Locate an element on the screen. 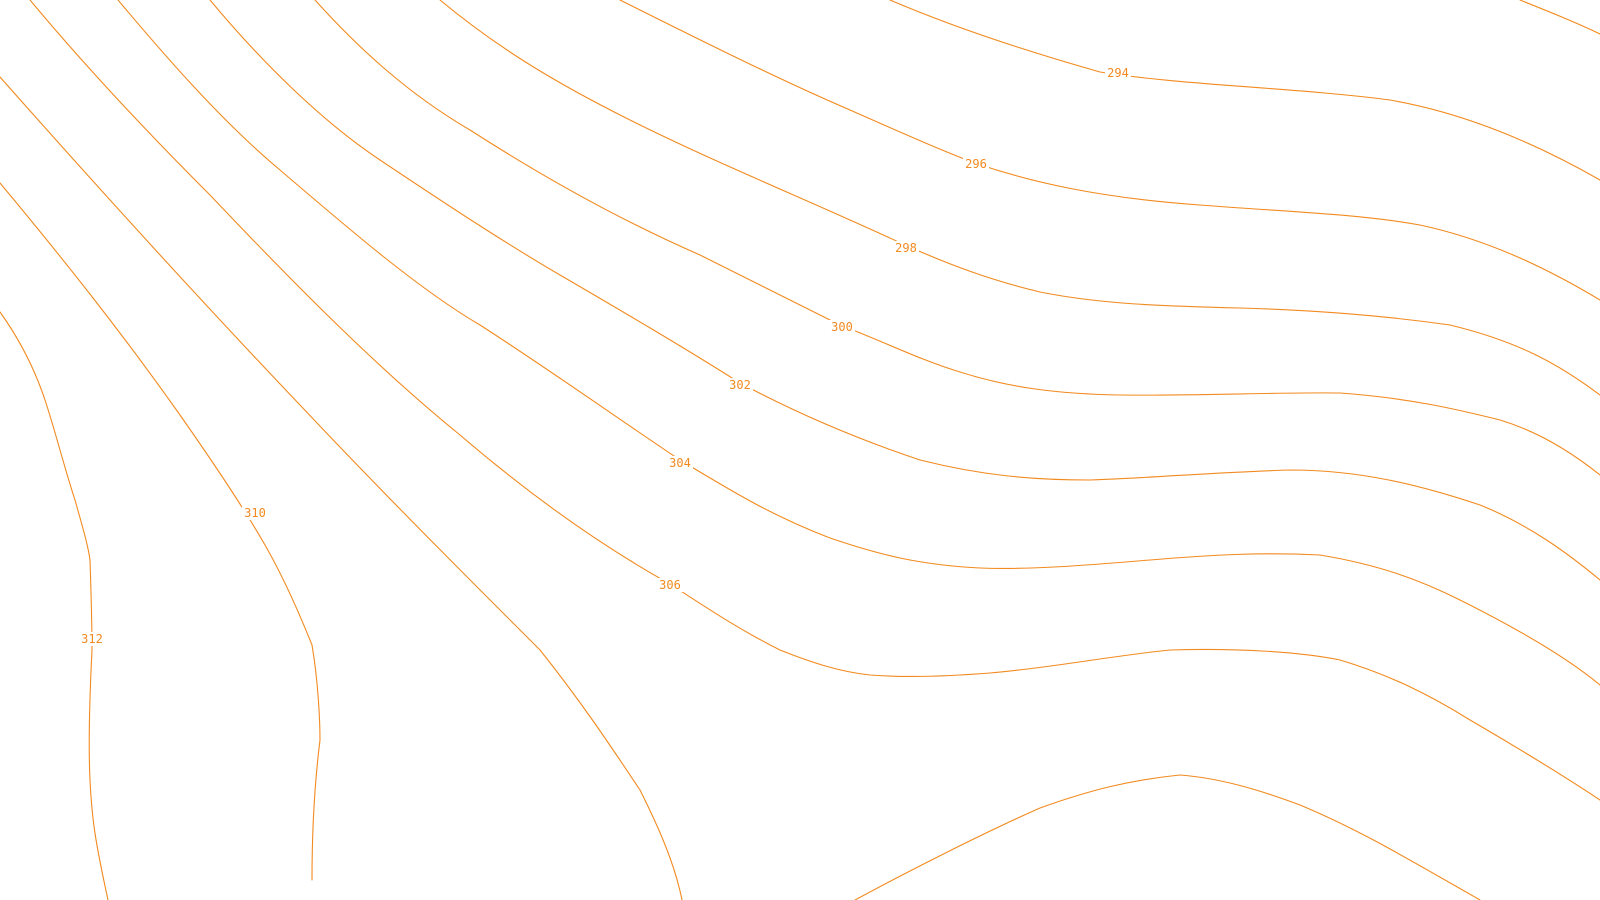 This screenshot has width=1600, height=900. contour-label-300: 300 is located at coordinates (842, 327).